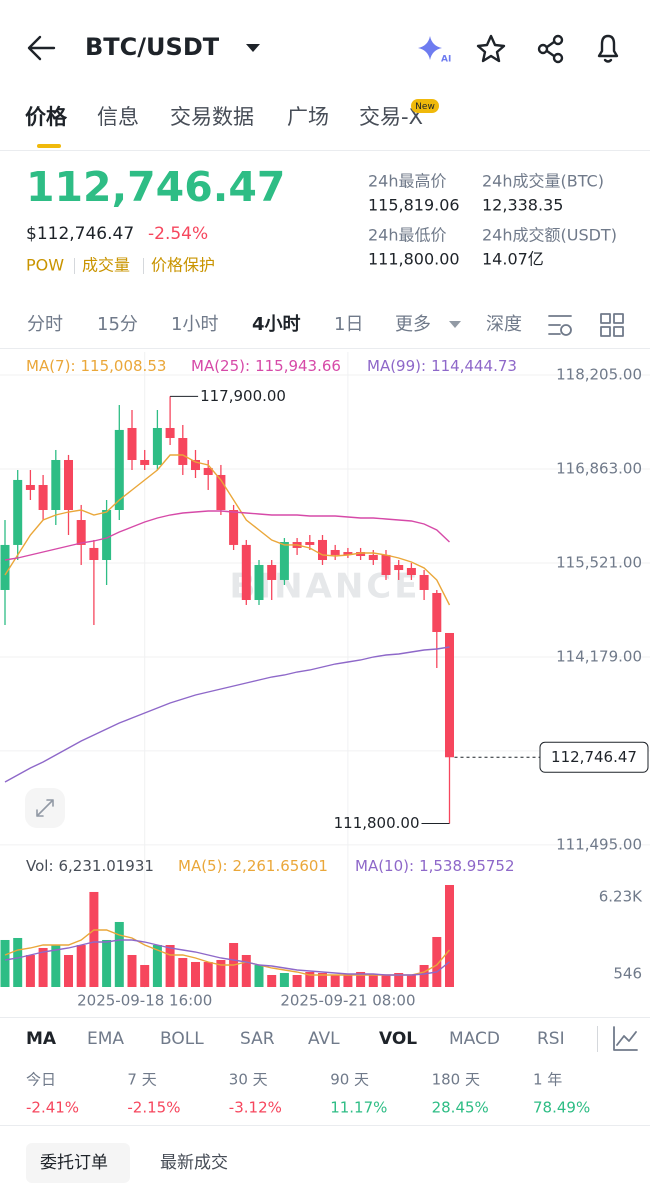 The width and height of the screenshot is (650, 1200). I want to click on chart-settings-button, so click(560, 325).